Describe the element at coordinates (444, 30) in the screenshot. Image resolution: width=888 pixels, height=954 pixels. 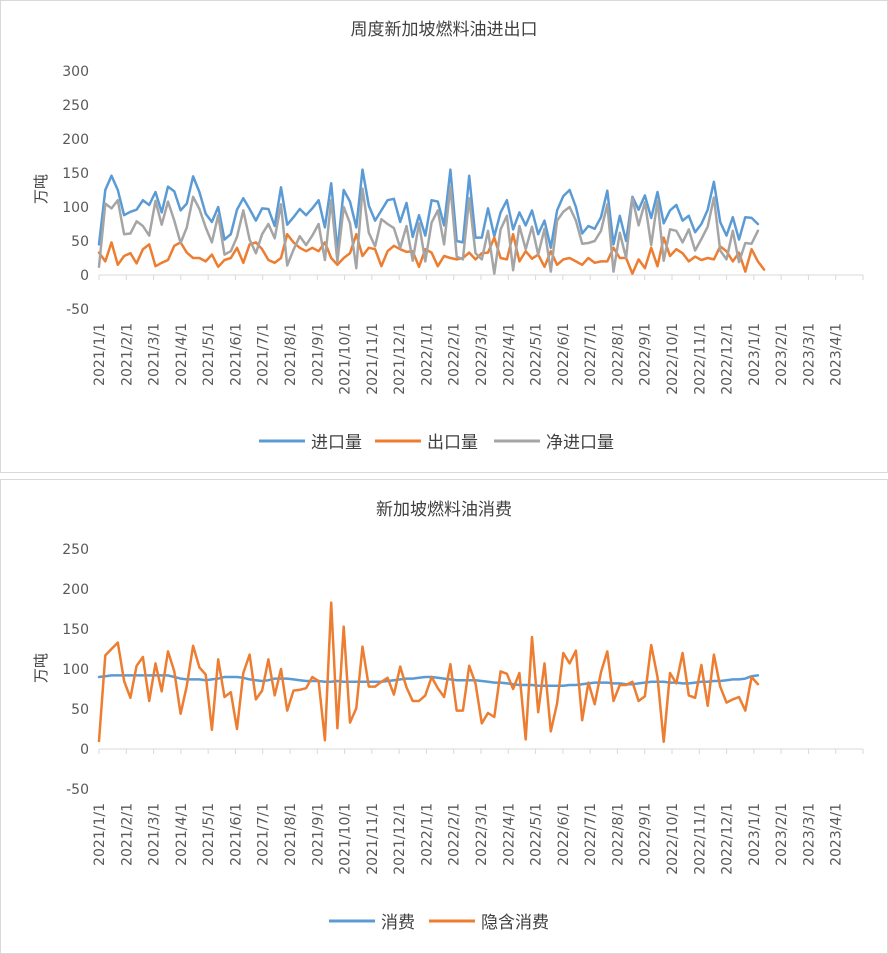
I see `chart-title: 周度新加坡燃料油进出口` at that location.